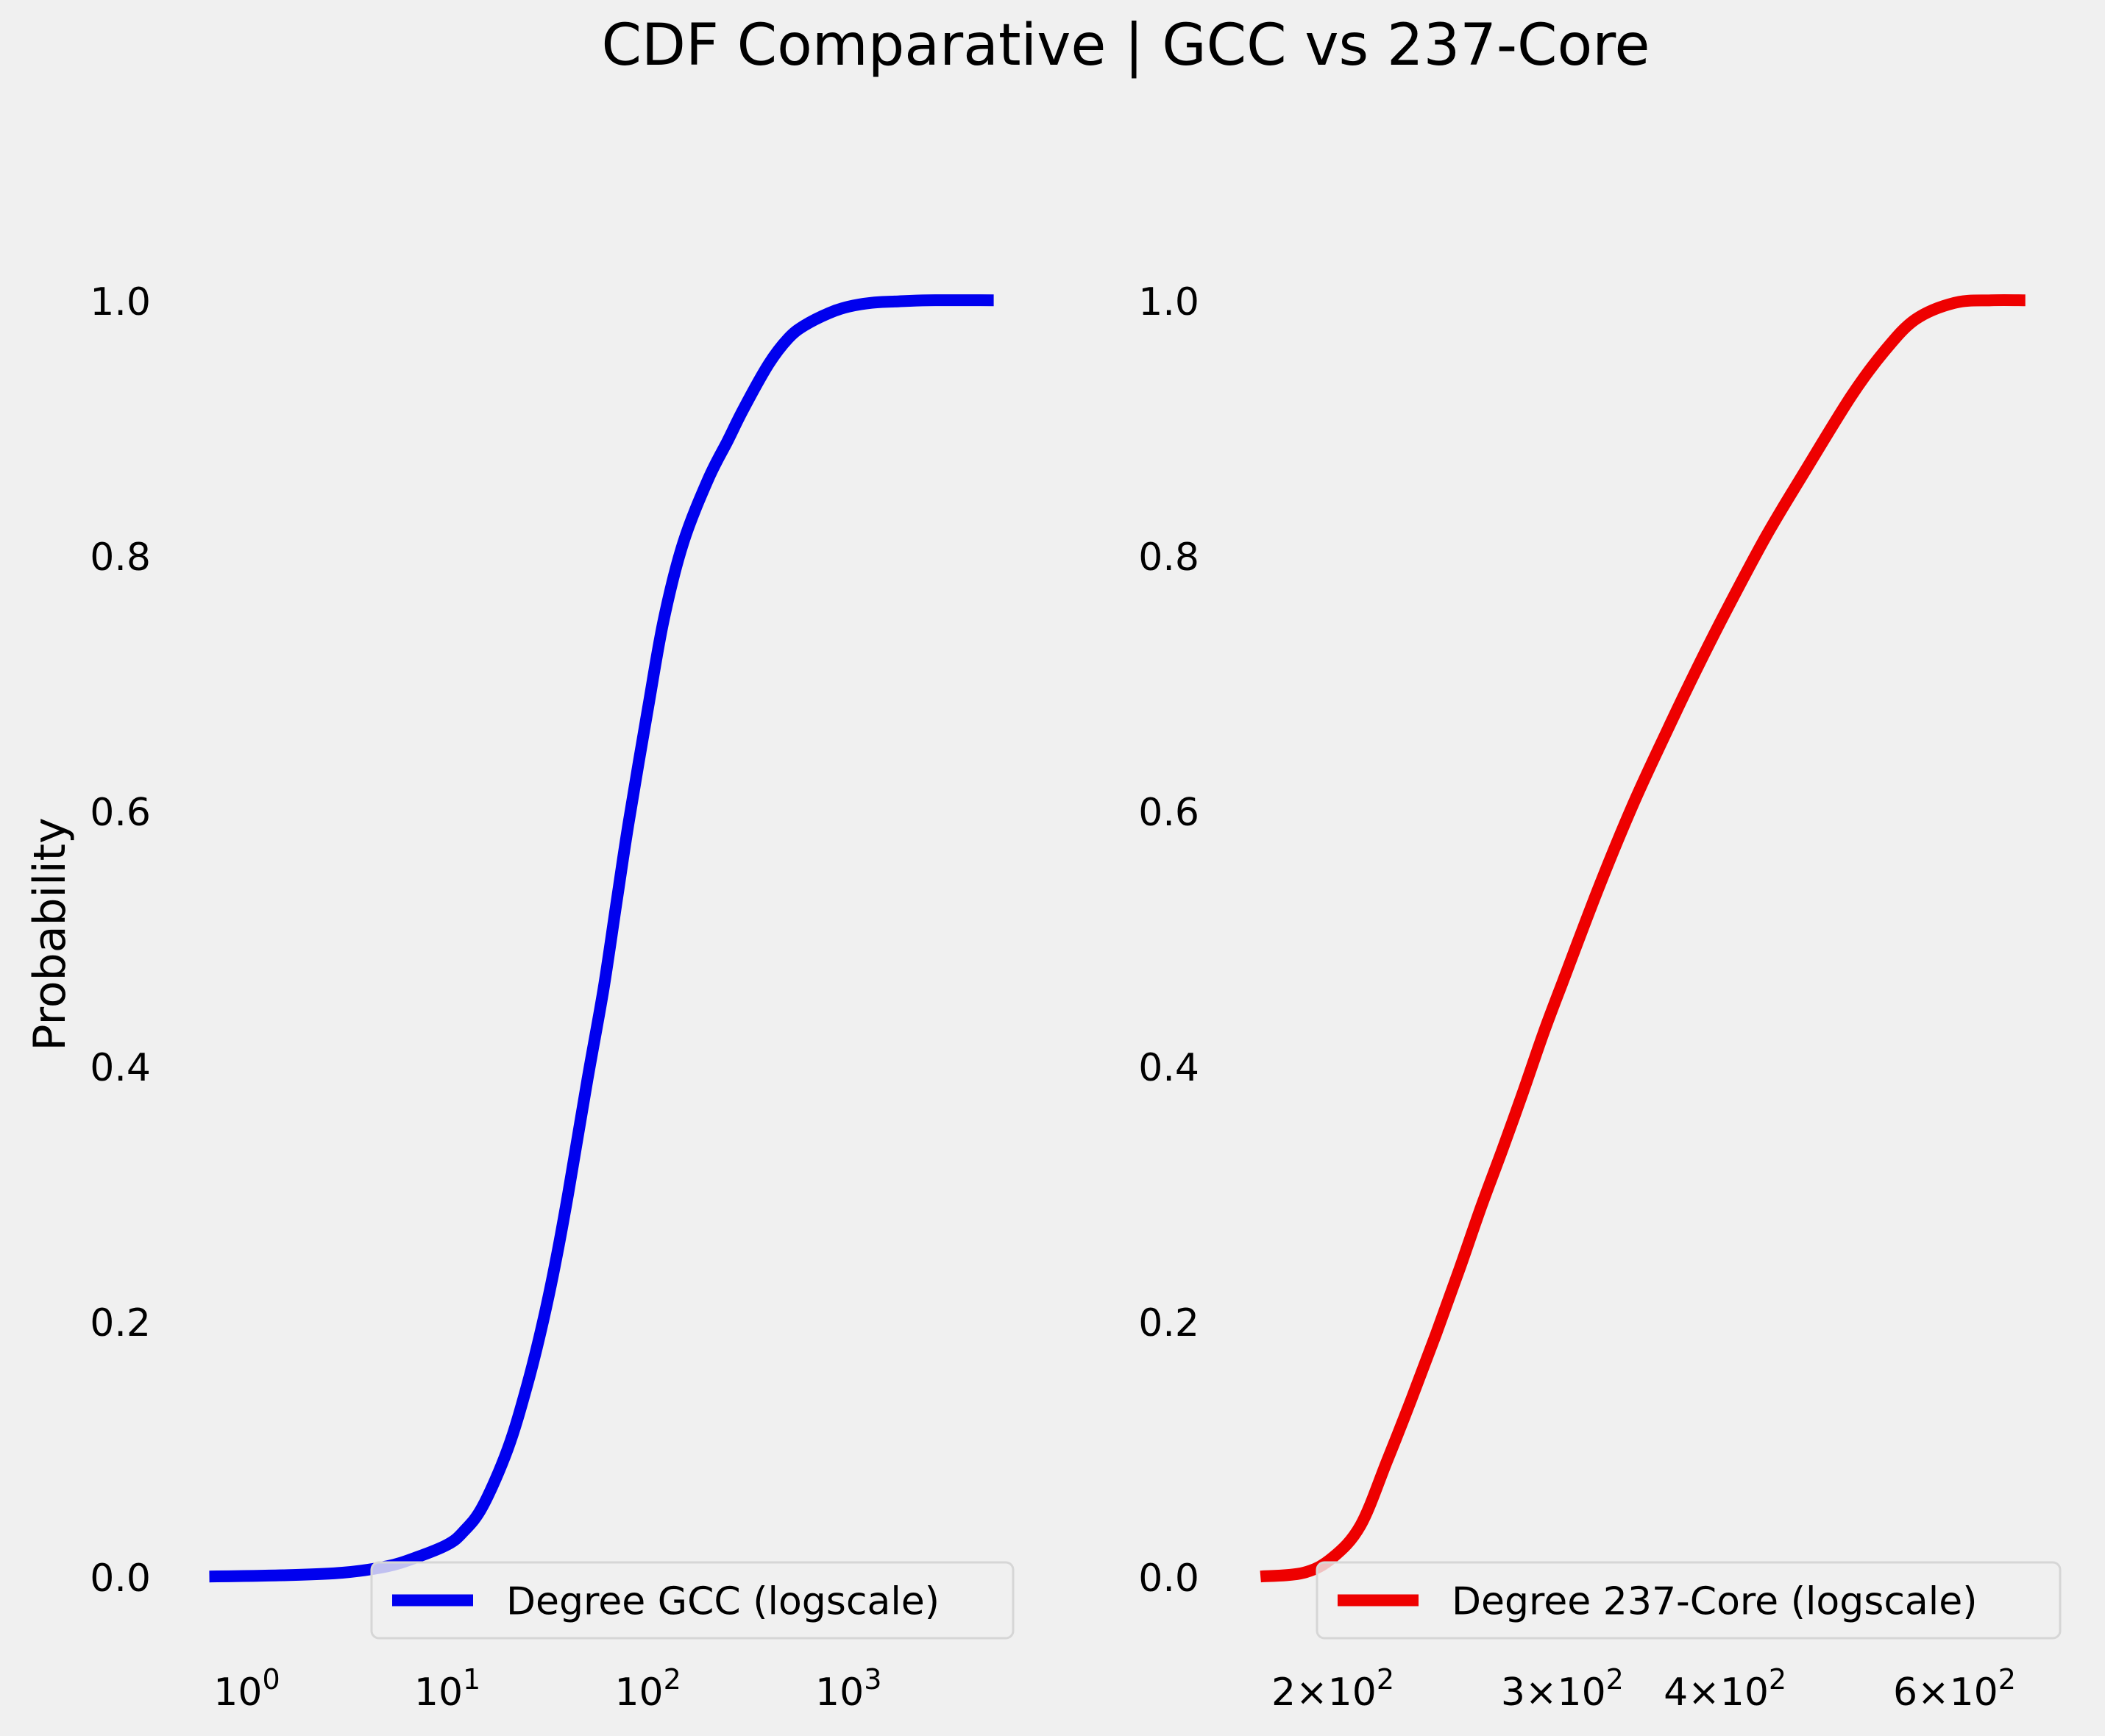 Image resolution: width=2105 pixels, height=1736 pixels. Describe the element at coordinates (848, 1689) in the screenshot. I see `x-tick-label: 10³` at that location.